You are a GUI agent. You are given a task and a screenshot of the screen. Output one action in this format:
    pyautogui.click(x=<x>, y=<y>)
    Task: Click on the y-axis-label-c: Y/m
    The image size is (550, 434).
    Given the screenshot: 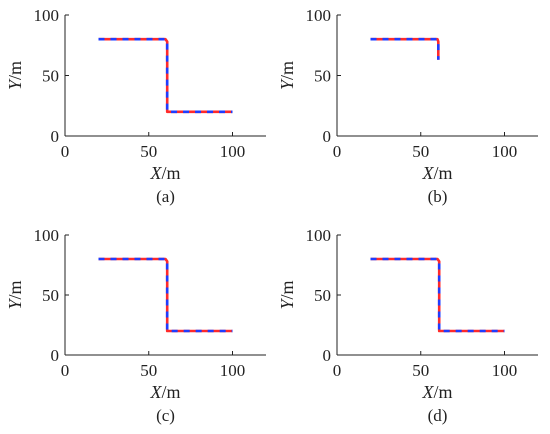 What is the action you would take?
    pyautogui.click(x=15, y=294)
    